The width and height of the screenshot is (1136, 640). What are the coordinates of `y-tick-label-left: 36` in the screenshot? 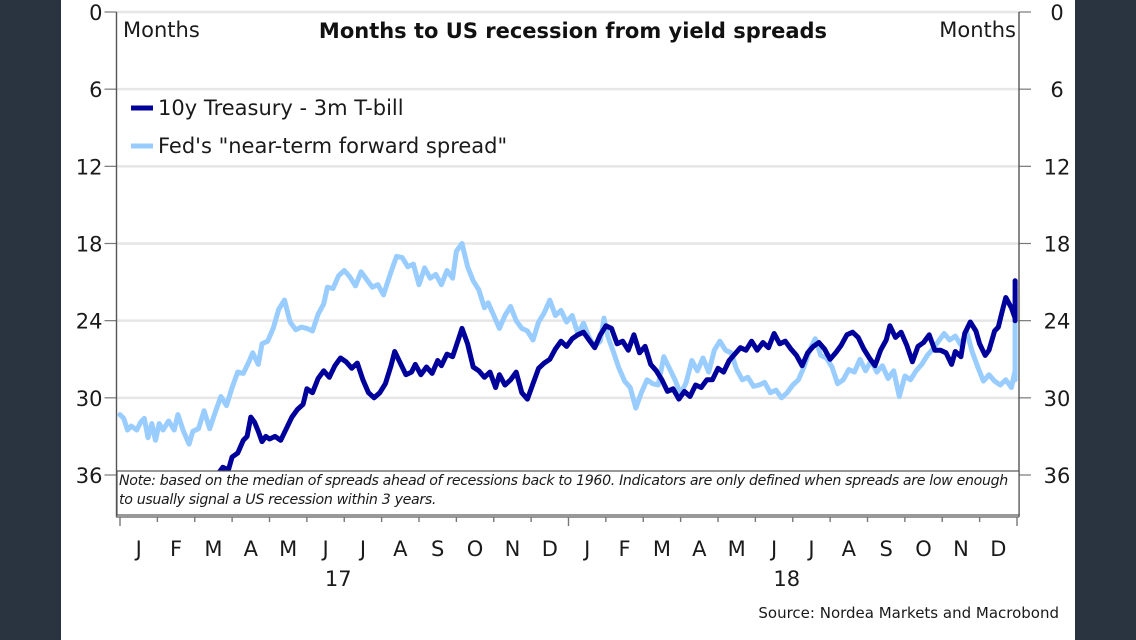 It's located at (89, 476).